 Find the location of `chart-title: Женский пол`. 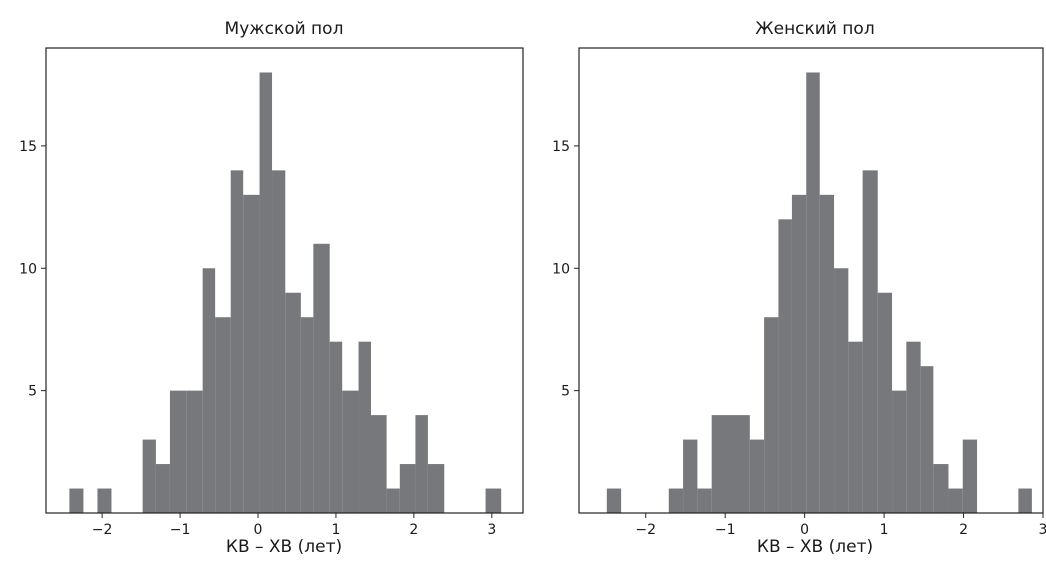

chart-title: Женский пол is located at coordinates (814, 29).